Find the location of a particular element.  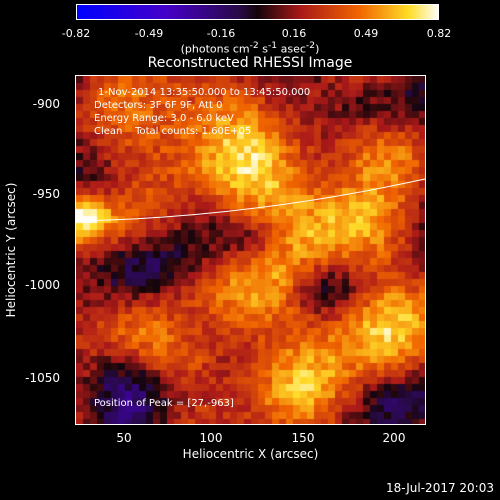

colorbar-units: (photons cm-2 s-1 asec-2) is located at coordinates (250, 48).